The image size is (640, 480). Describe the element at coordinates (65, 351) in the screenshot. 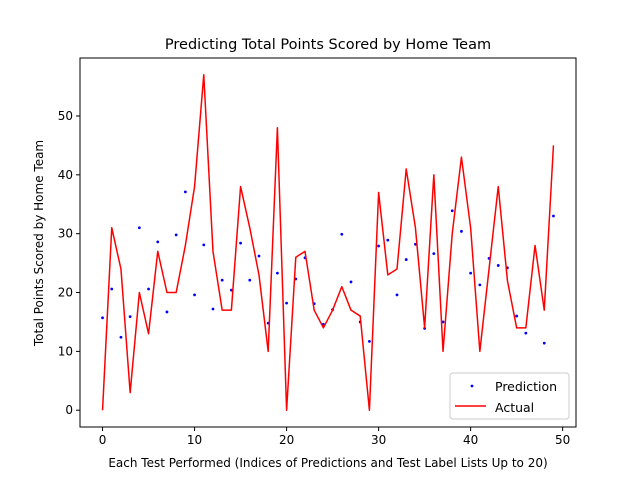

I see `y-tick-label: 10` at that location.